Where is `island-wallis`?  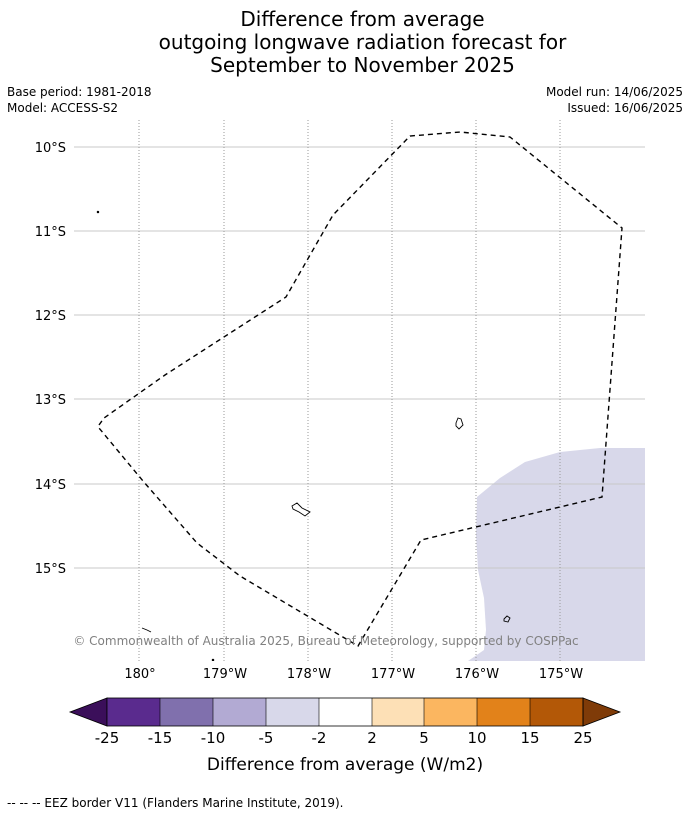
island-wallis is located at coordinates (459, 423).